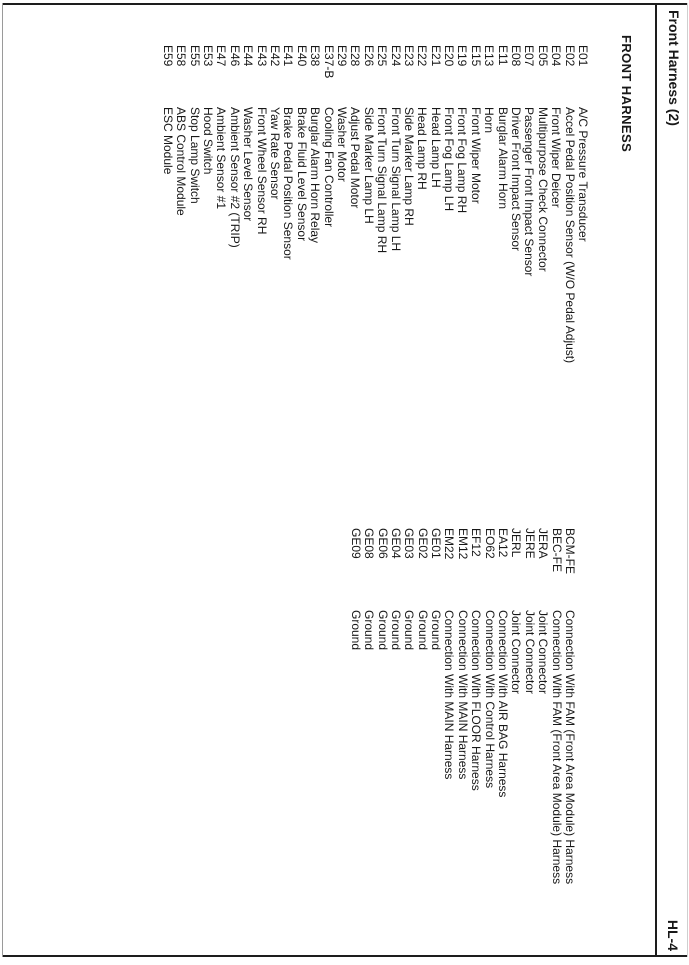 This screenshot has height=965, width=689. What do you see at coordinates (489, 543) in the screenshot?
I see `connector-code: EO62` at bounding box center [489, 543].